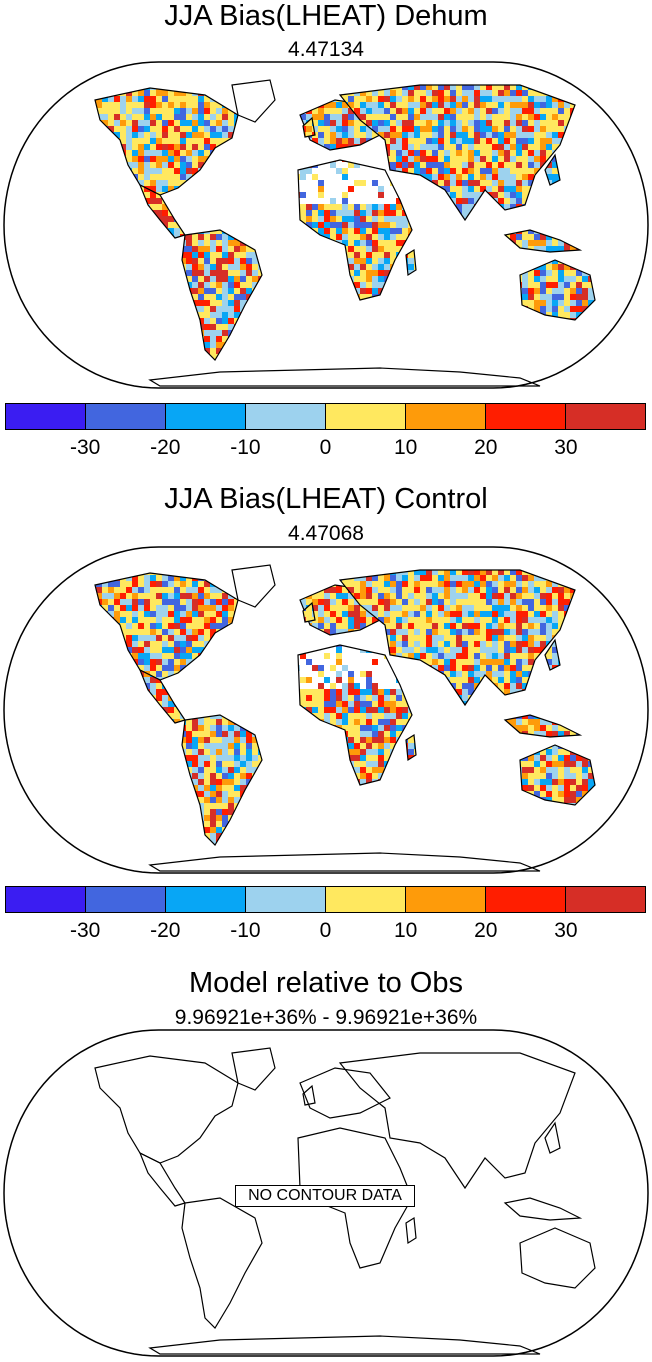 The width and height of the screenshot is (652, 1362). I want to click on north-america-outline, so click(166, 1109).